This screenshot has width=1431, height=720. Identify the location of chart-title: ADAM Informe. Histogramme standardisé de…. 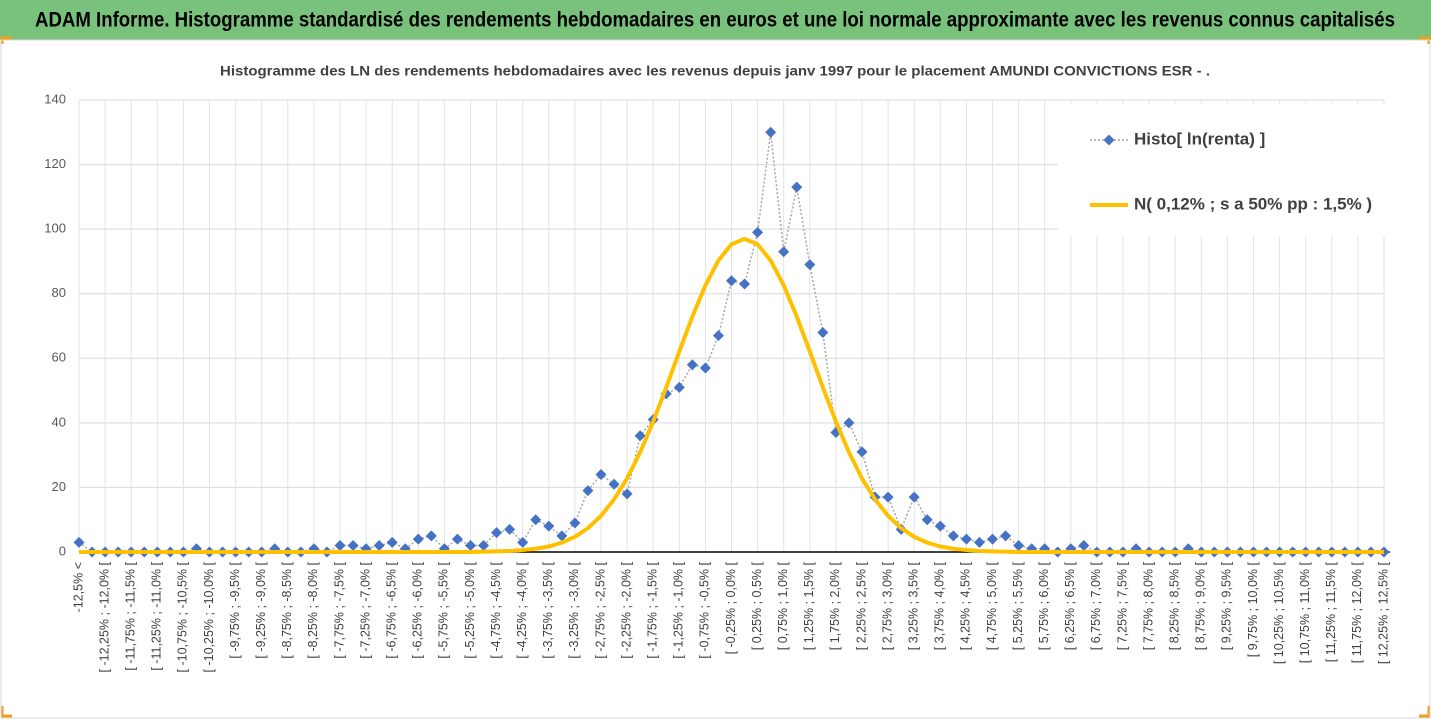
(715, 20).